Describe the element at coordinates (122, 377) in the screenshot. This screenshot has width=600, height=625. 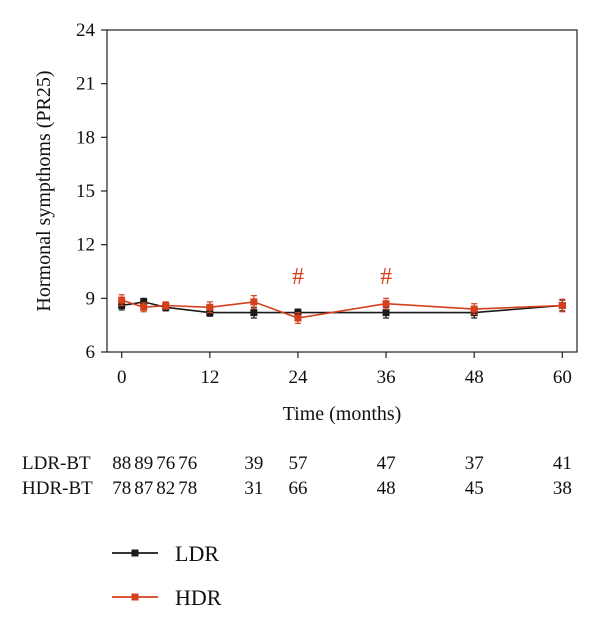
I see `x-tick-label: 0` at that location.